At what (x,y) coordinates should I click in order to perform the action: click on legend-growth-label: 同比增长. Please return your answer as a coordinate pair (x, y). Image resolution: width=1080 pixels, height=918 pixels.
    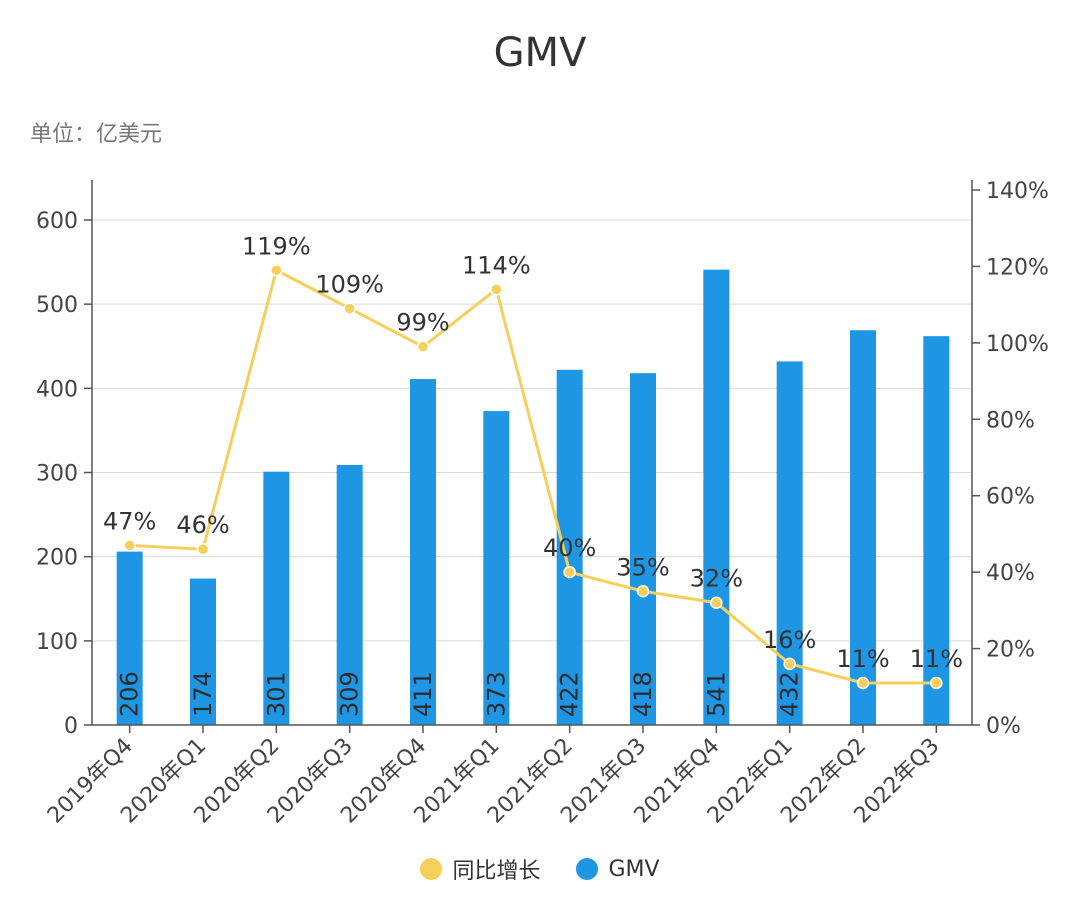
    Looking at the image, I should click on (496, 871).